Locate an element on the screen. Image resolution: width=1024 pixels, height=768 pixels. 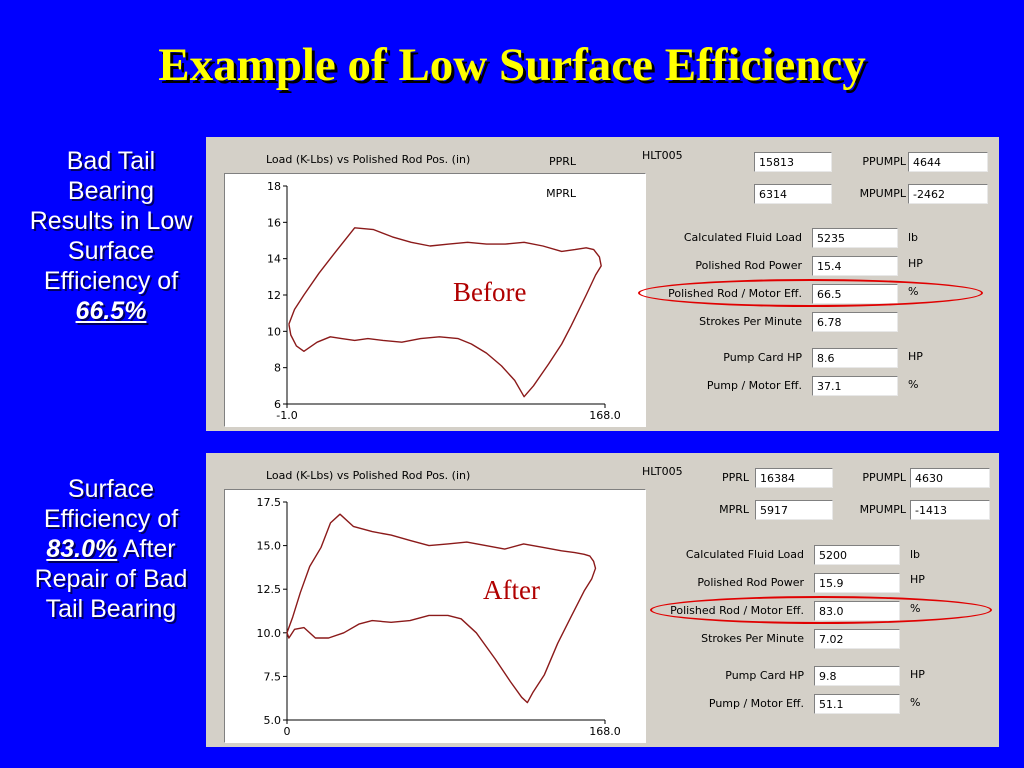
y-tick-label: 12 is located at coordinates (274, 295).